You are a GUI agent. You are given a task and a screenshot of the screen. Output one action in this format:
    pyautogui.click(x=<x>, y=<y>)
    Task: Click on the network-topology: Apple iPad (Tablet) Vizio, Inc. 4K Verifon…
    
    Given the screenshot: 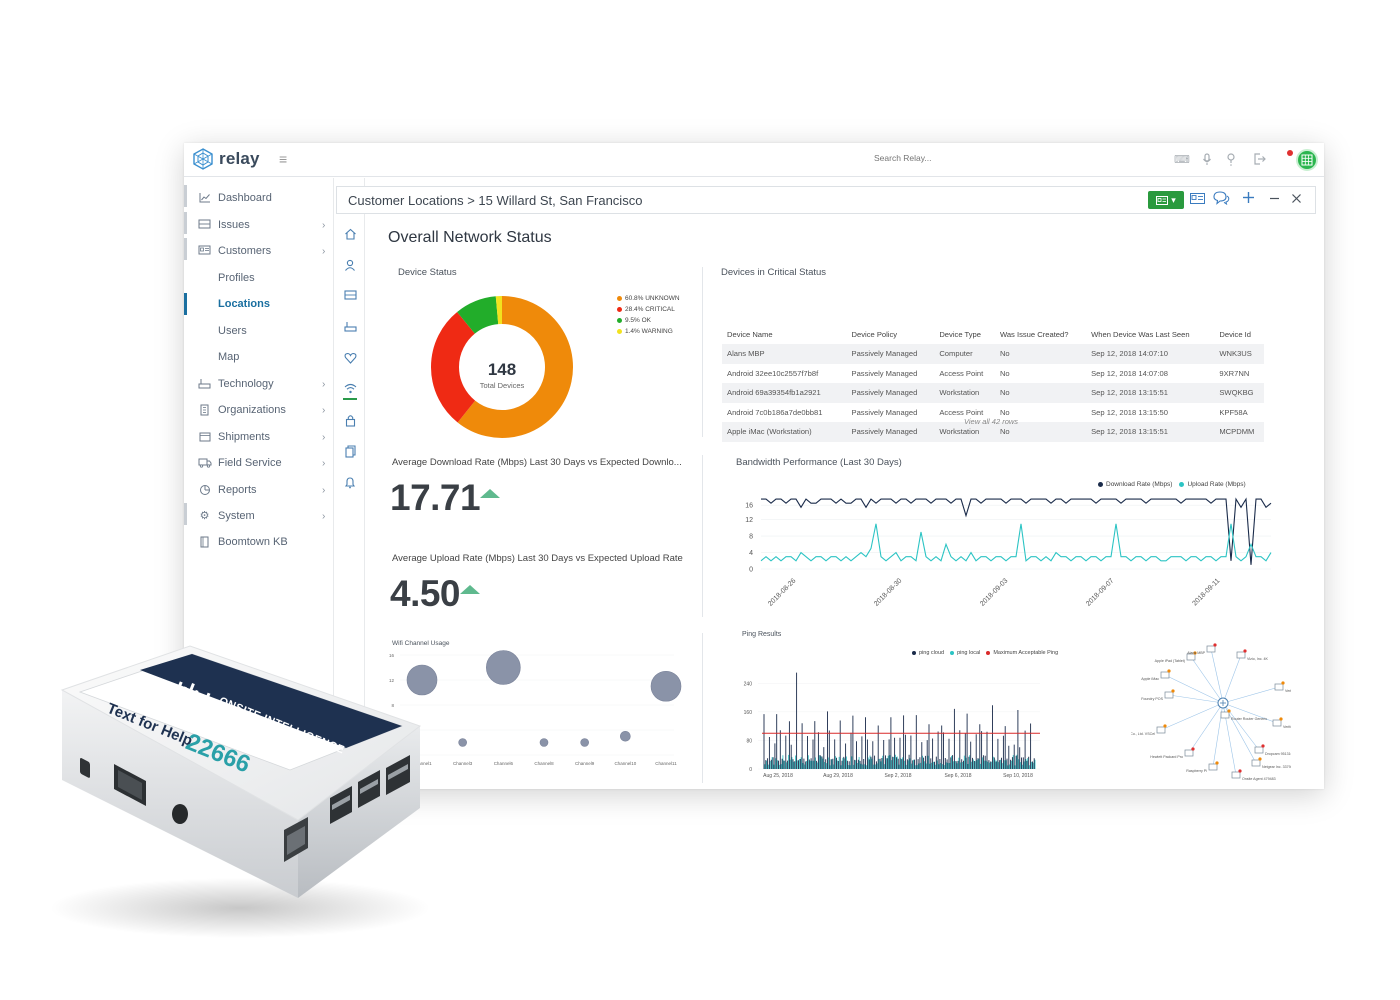 What is the action you would take?
    pyautogui.click(x=1211, y=710)
    